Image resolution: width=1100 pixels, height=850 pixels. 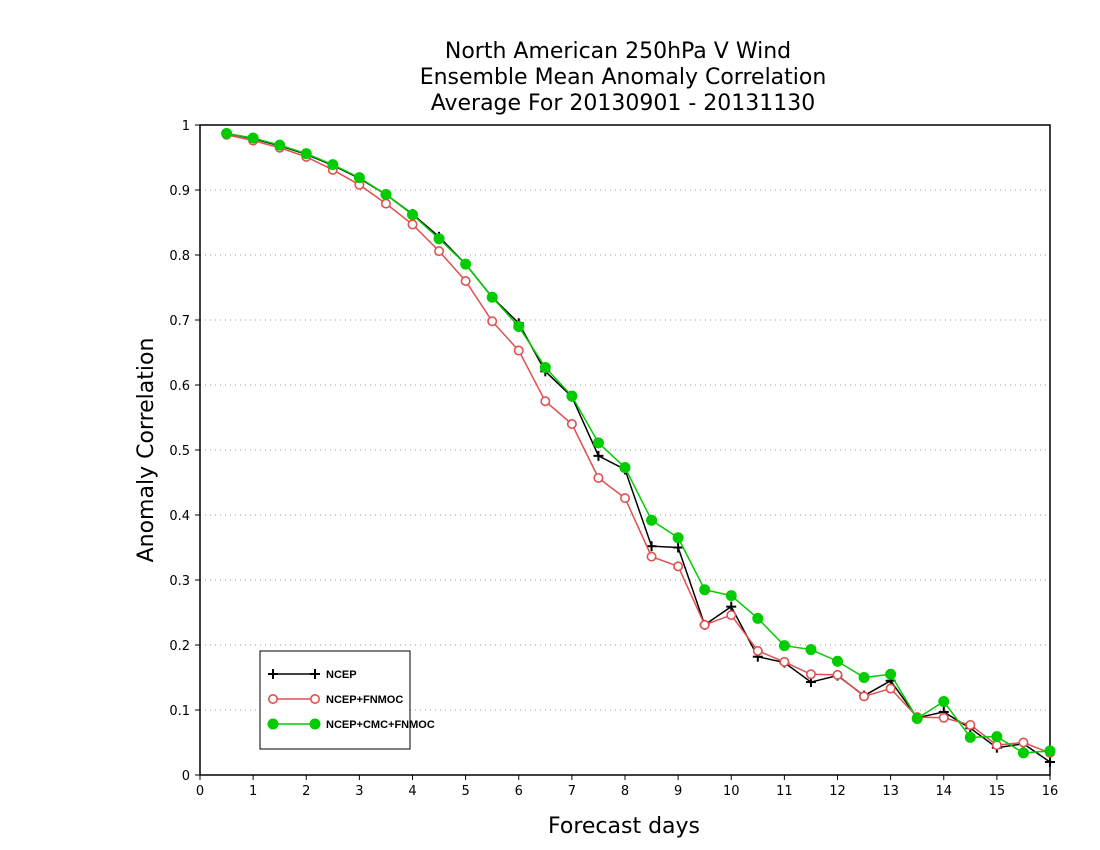 I want to click on y-tick-label: 0.5, so click(x=179, y=451).